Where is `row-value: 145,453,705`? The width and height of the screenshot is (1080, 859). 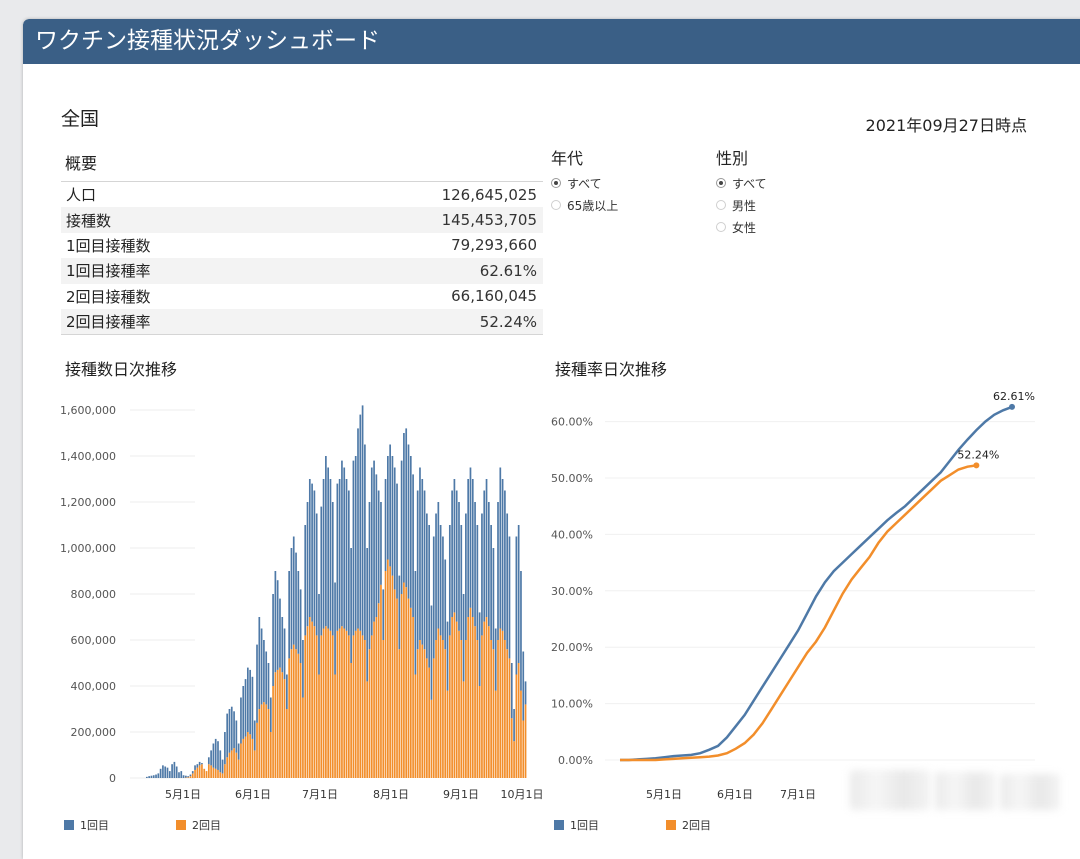 row-value: 145,453,705 is located at coordinates (415, 219).